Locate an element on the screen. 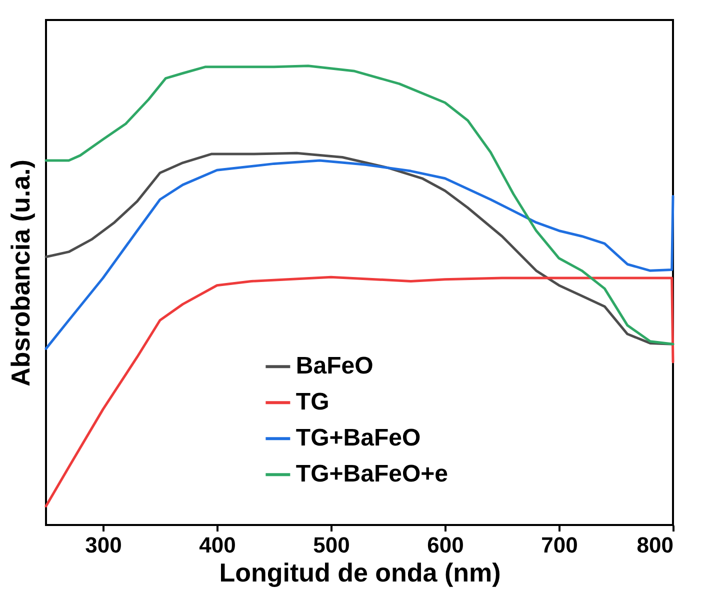 This screenshot has height=594, width=703. x-axis-title: Longitud de onda (nm) is located at coordinates (360, 573).